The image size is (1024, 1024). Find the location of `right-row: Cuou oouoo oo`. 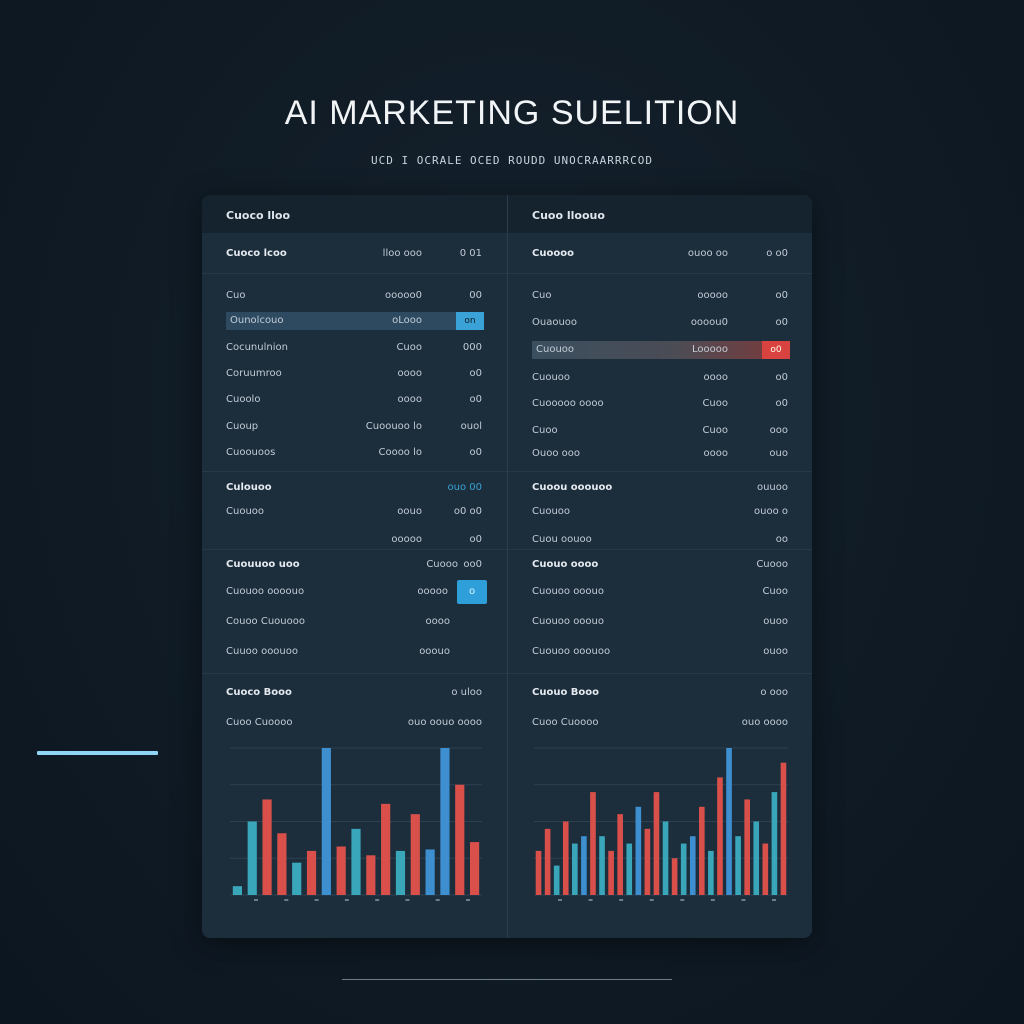

right-row: Cuou oouoo oo is located at coordinates (661, 540).